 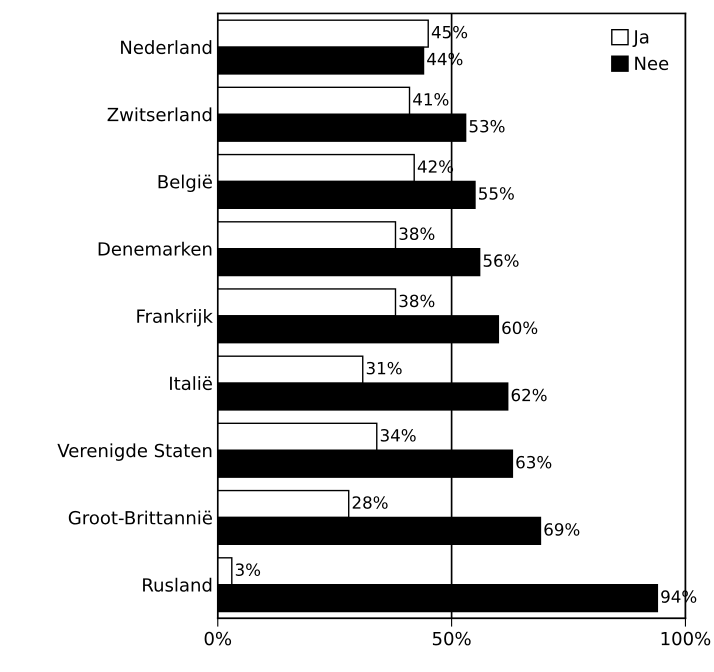 I want to click on y-tick-label: Frankrijk, so click(x=175, y=317).